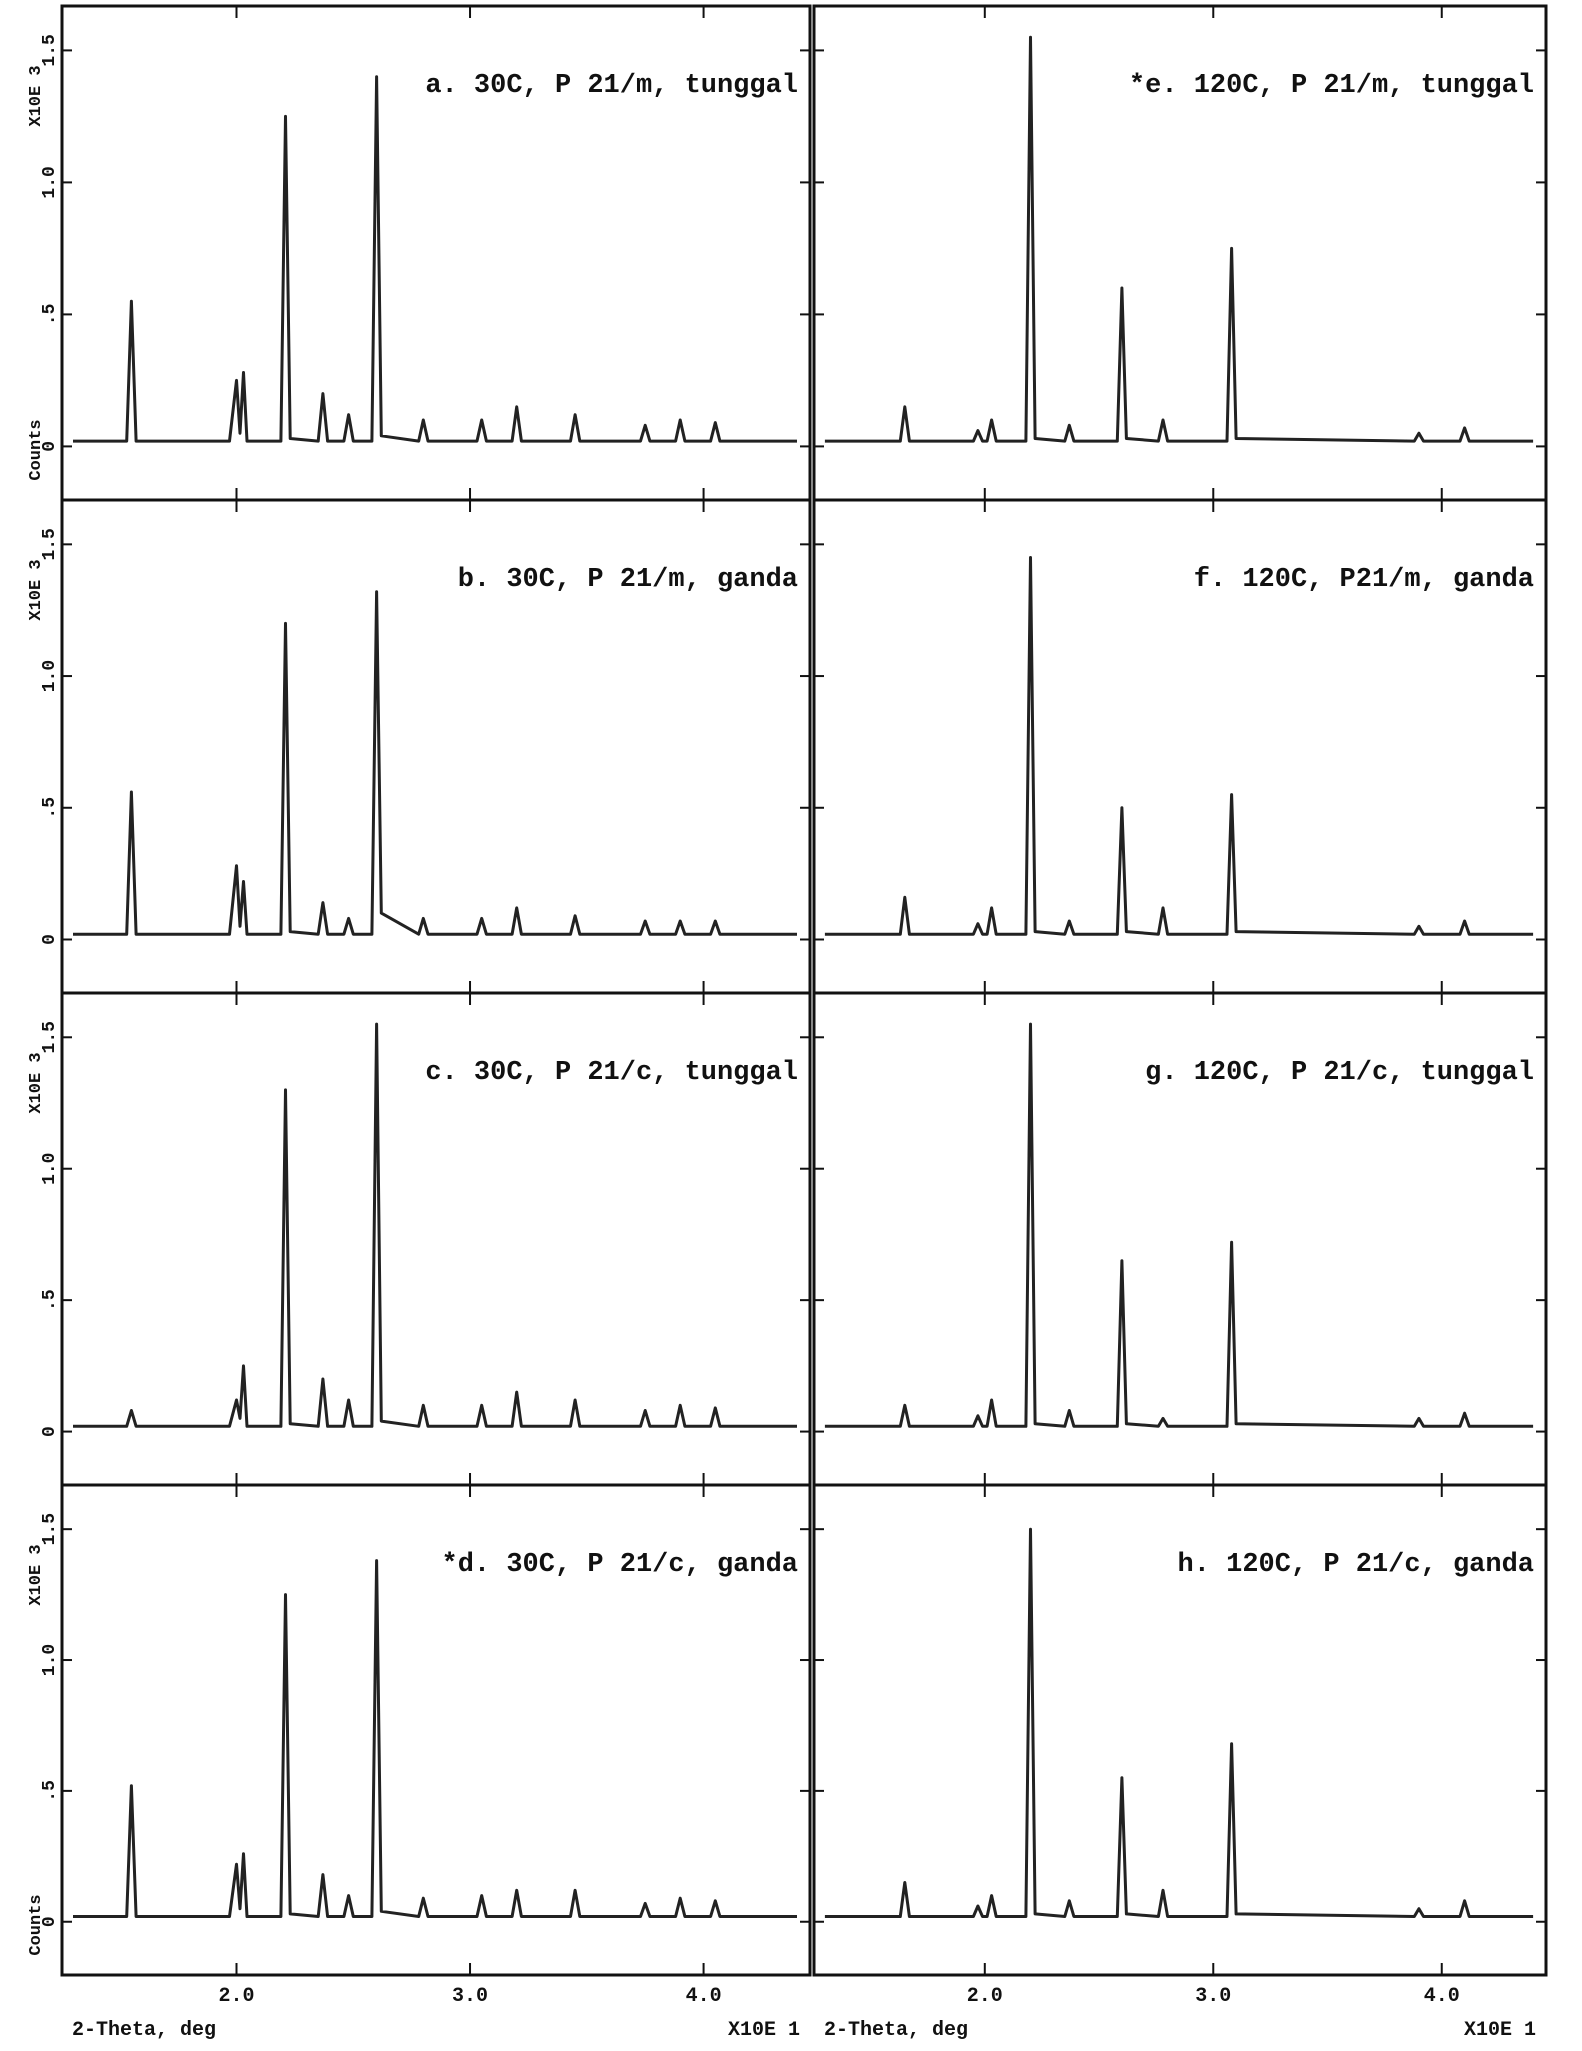  Describe the element at coordinates (1331, 86) in the screenshot. I see `panel-title: *e. 120C, P 21/m, tunggal` at that location.